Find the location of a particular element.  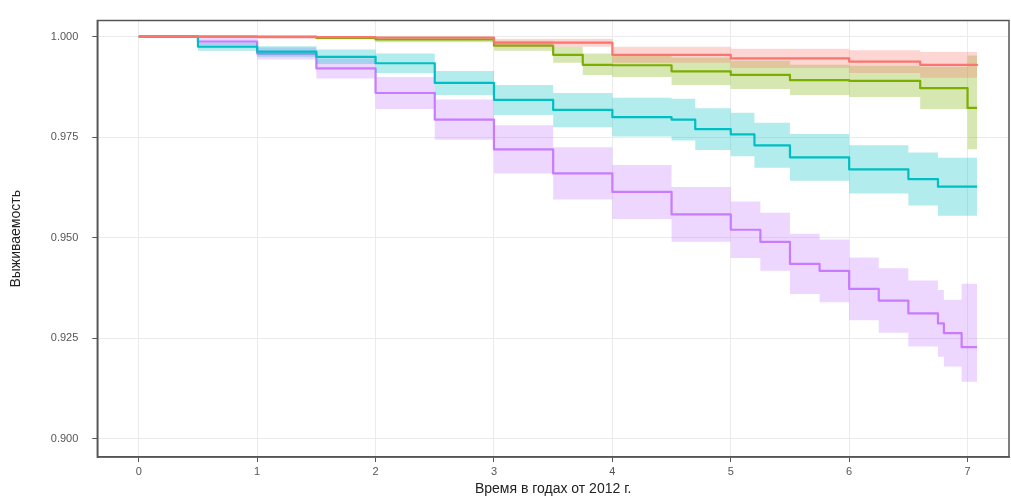

y-tick-label: 0.900 is located at coordinates (64, 437).